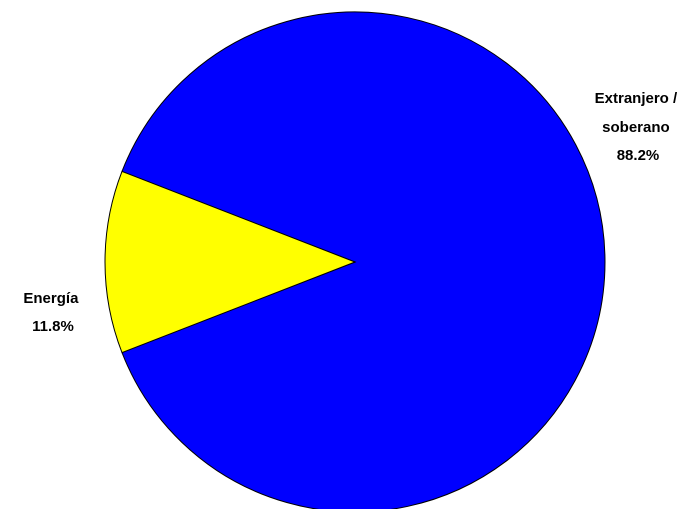 The image size is (698, 509). I want to click on slice-value-energia: 11.8%, so click(53, 326).